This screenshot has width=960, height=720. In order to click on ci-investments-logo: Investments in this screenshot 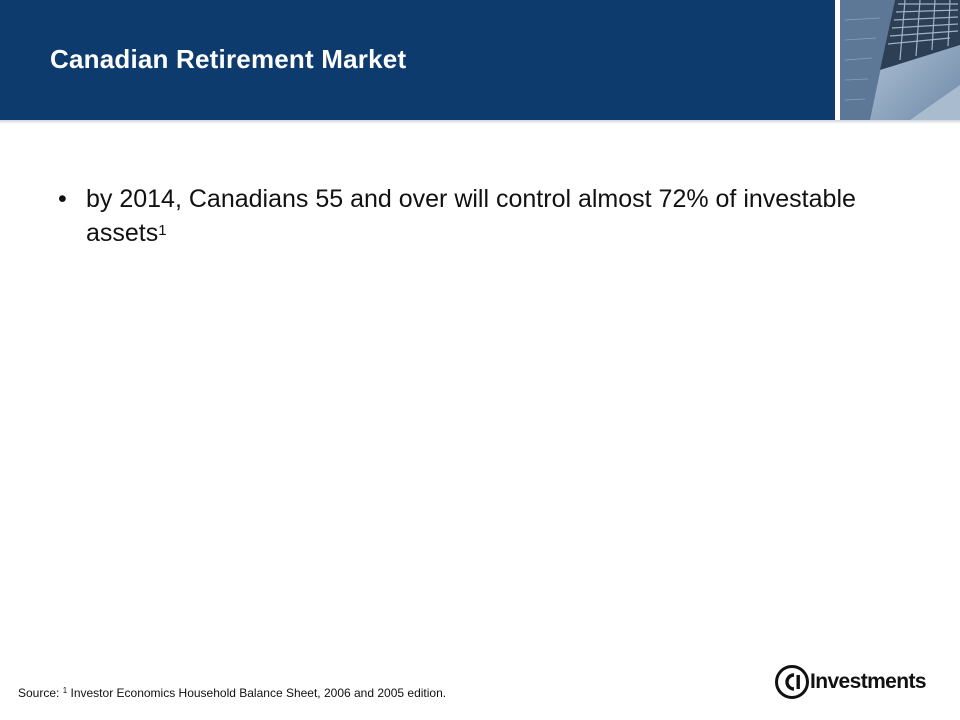, I will do `click(851, 684)`.